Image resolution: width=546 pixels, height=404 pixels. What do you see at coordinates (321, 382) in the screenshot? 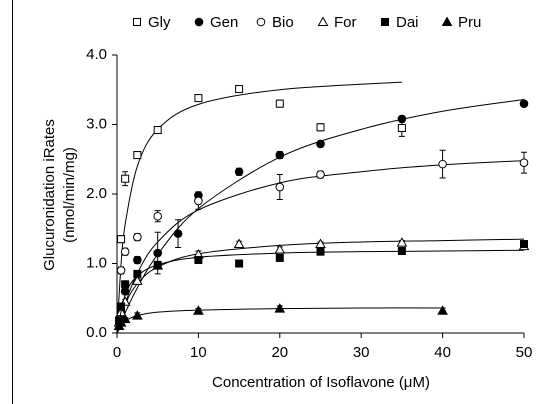
I see `x-axis-label: Concentration of Isoflavone (μM)` at bounding box center [321, 382].